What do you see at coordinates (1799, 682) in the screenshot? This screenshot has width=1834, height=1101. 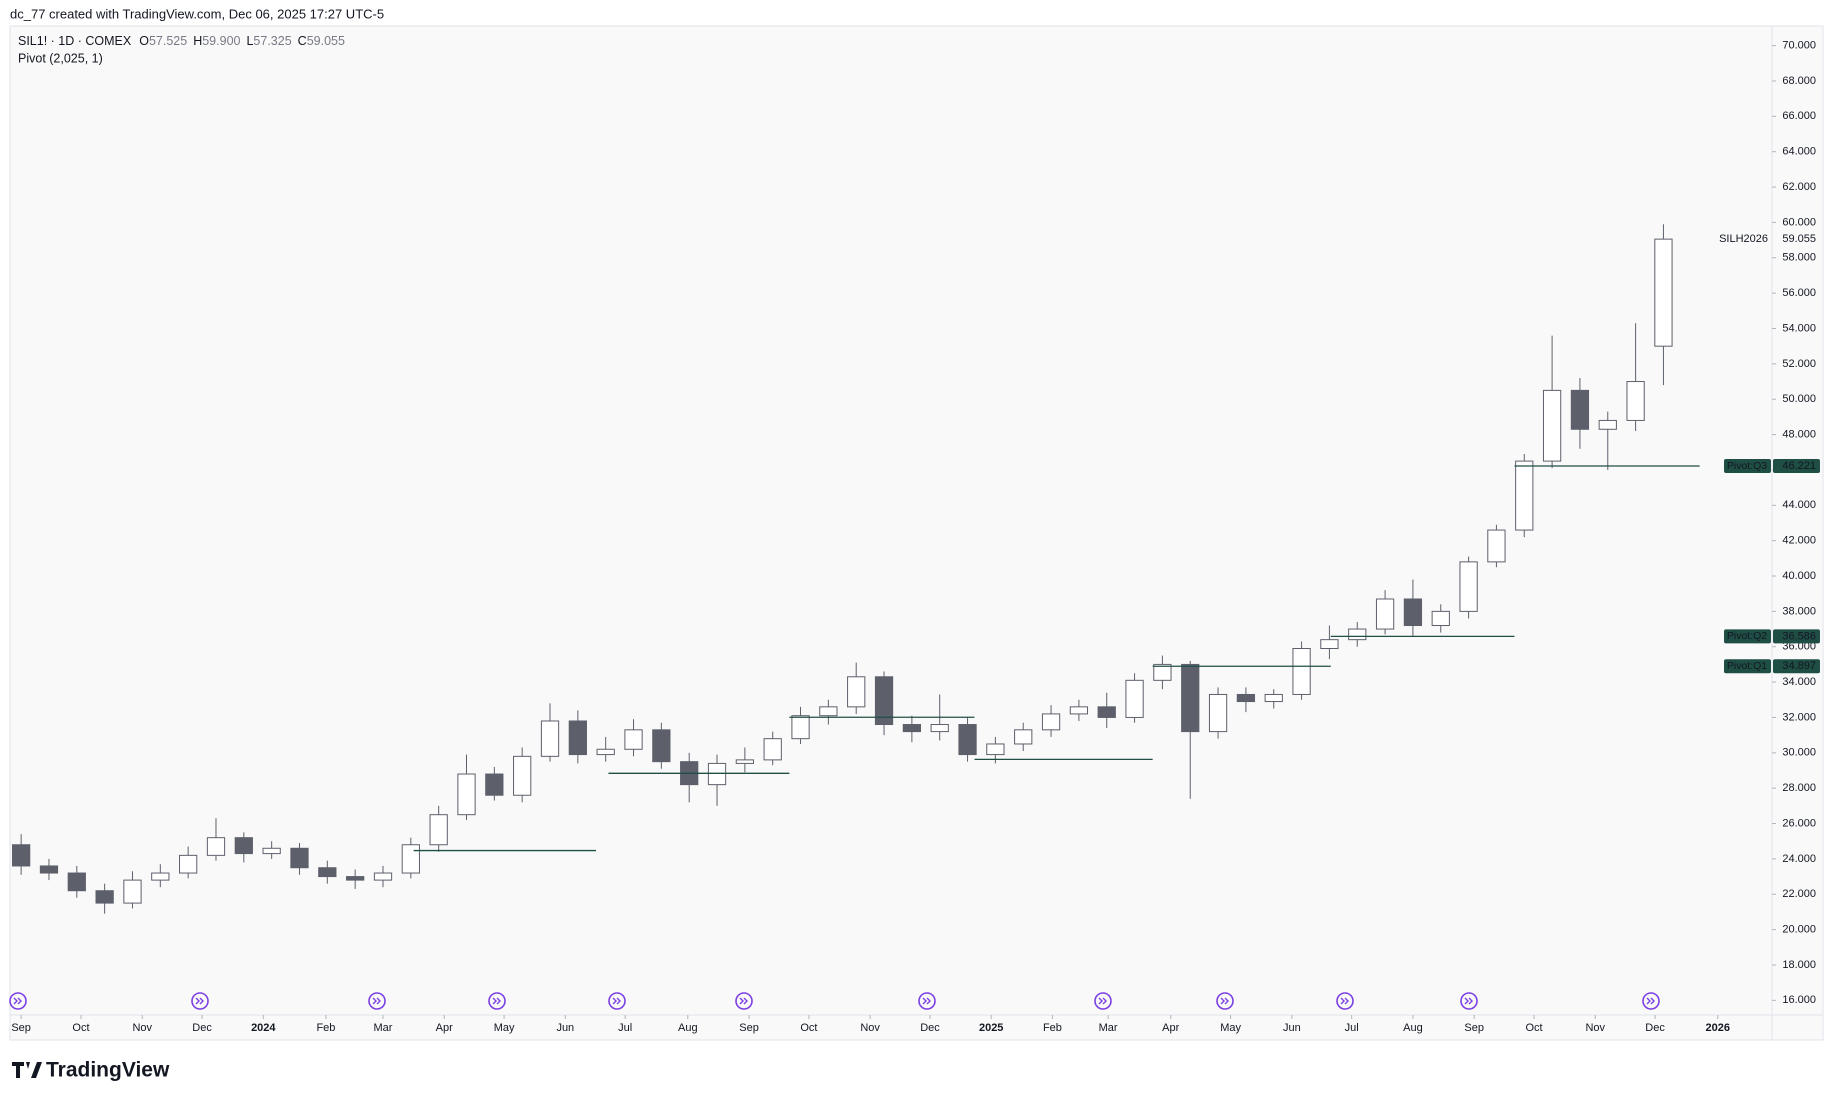 I see `y-tick-label: 34.000` at bounding box center [1799, 682].